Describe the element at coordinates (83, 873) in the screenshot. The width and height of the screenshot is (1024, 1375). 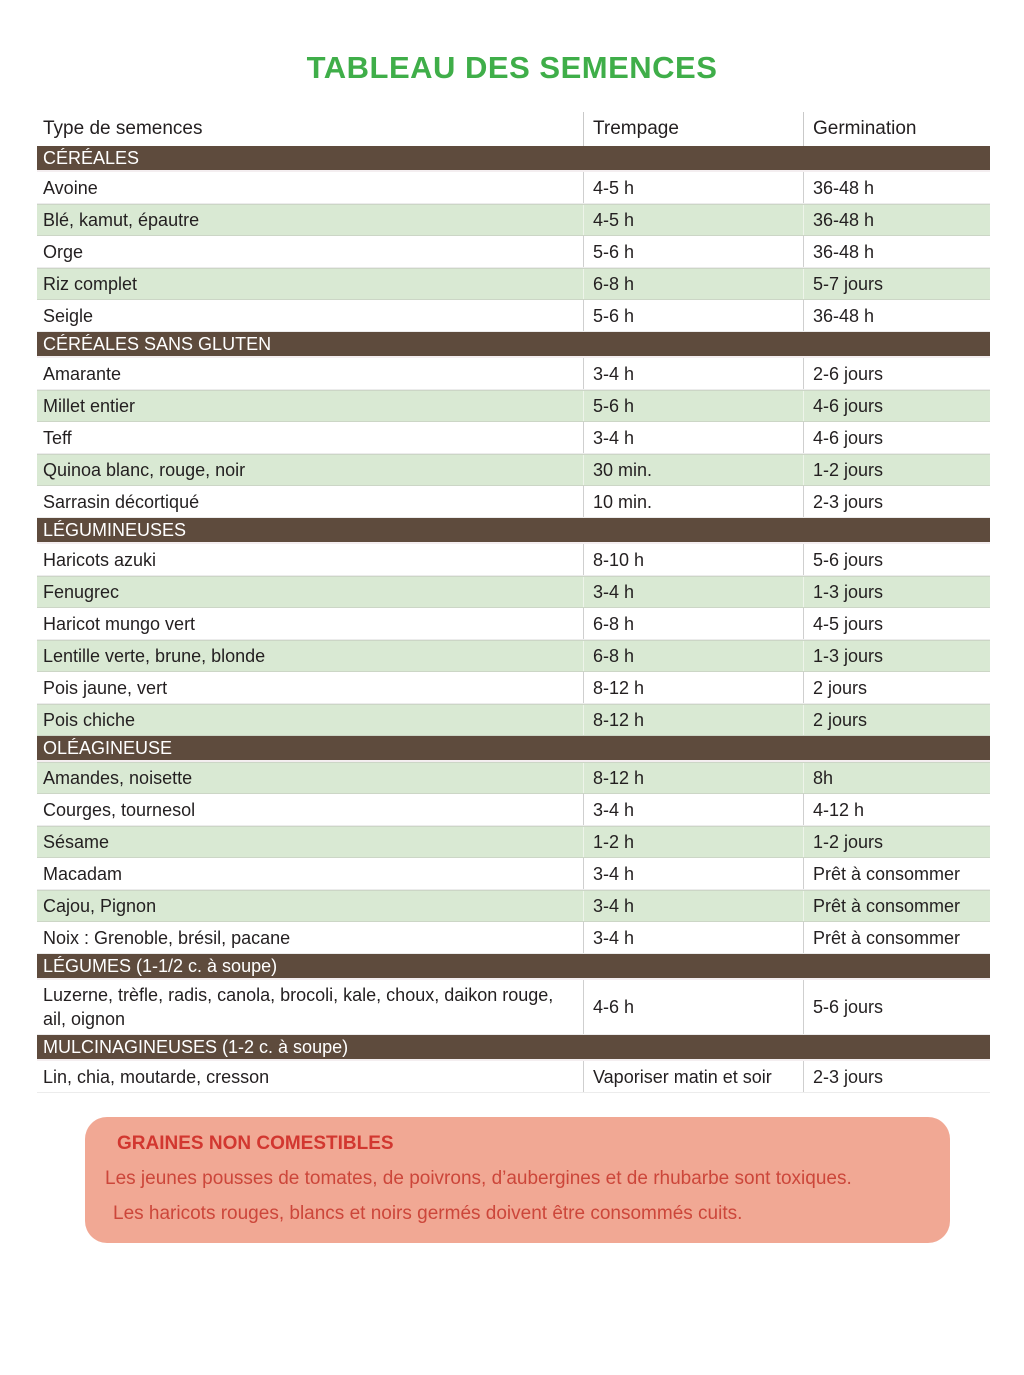
I see `row-seed-type: Macadam` at that location.